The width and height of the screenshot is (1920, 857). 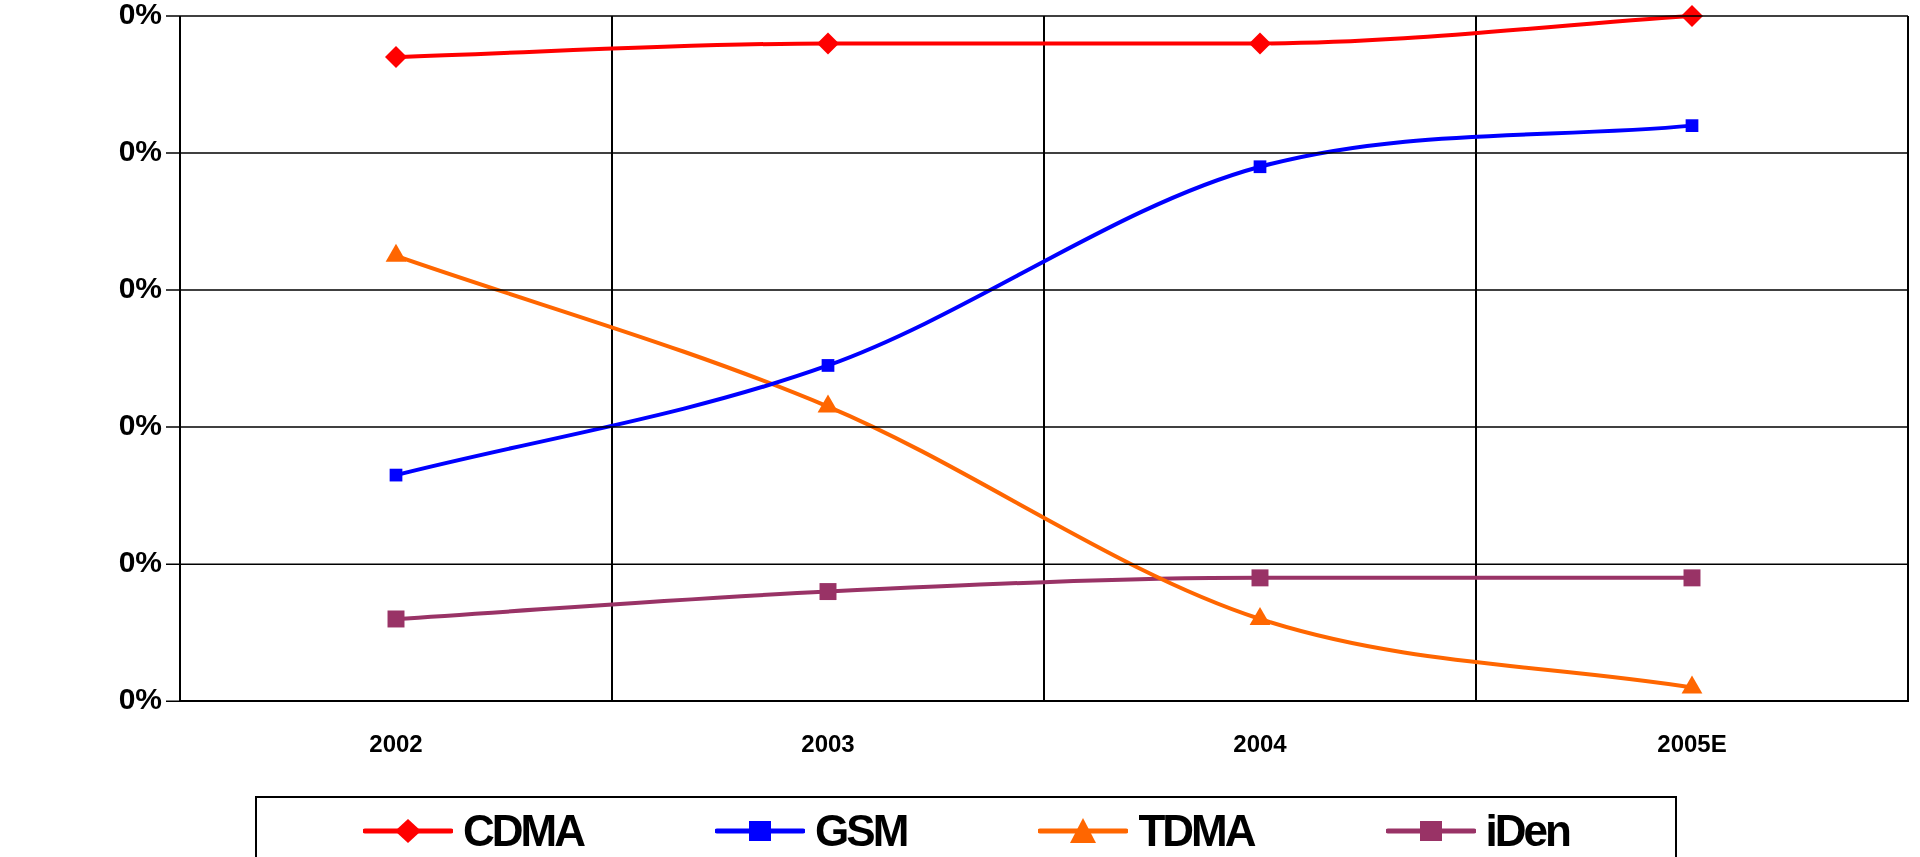 What do you see at coordinates (523, 831) in the screenshot?
I see `legend-label: CDMA` at bounding box center [523, 831].